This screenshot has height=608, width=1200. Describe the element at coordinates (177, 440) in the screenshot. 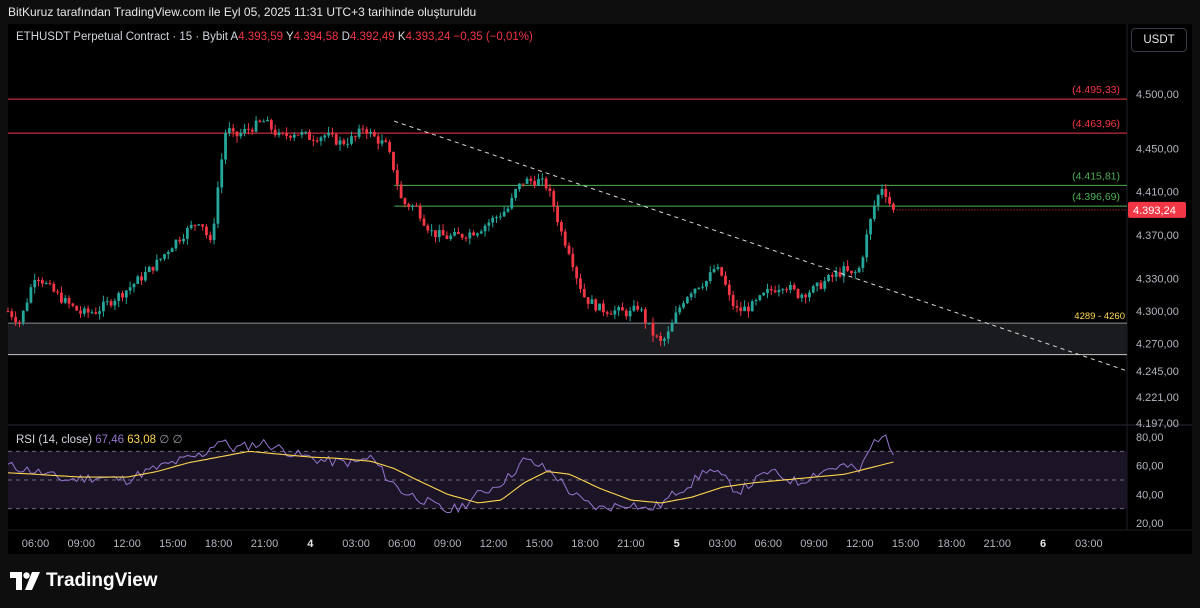

I see `rsi-empty-glyph-2: ∅` at that location.